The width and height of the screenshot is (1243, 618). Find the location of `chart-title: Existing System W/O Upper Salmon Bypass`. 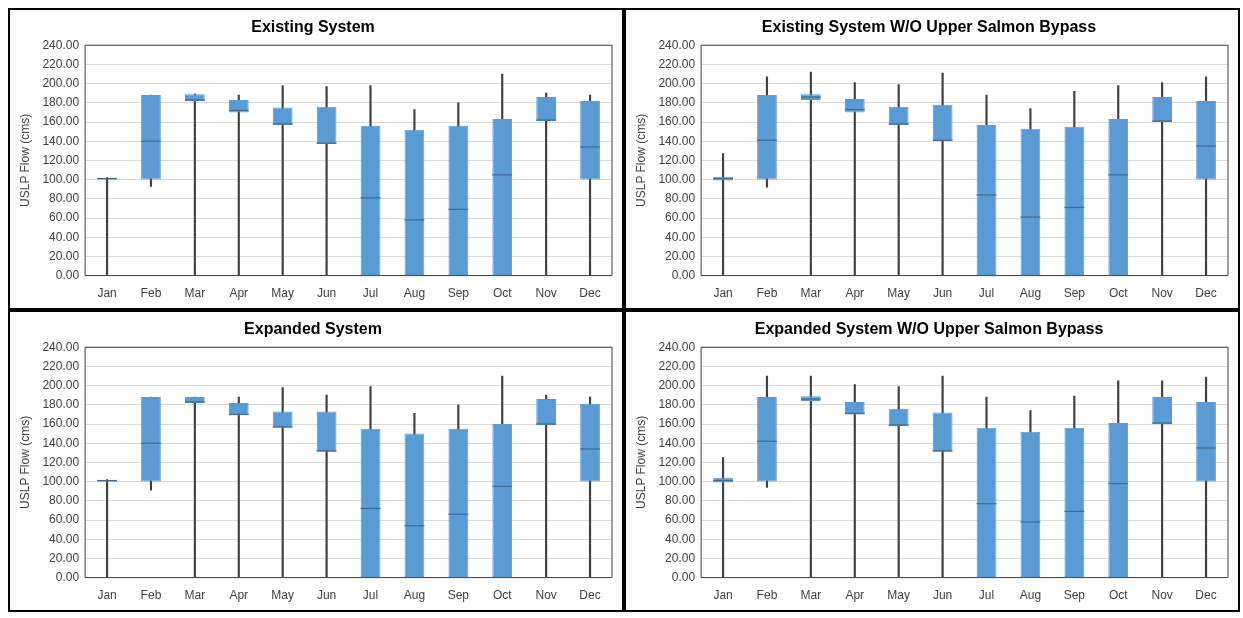

chart-title: Existing System W/O Upper Salmon Bypass is located at coordinates (929, 27).